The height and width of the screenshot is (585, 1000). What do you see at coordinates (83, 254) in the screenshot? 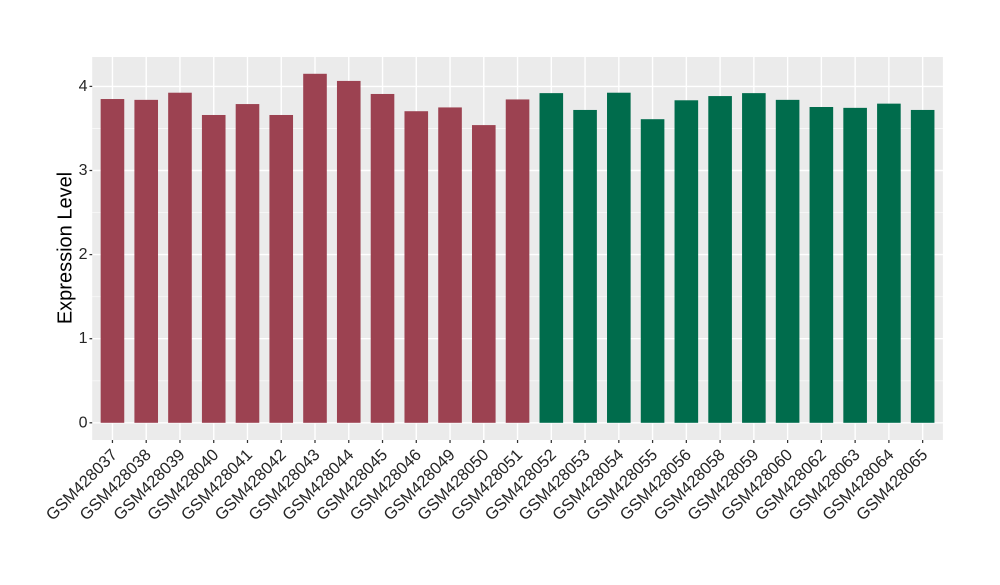
I see `svg-text: 2` at bounding box center [83, 254].